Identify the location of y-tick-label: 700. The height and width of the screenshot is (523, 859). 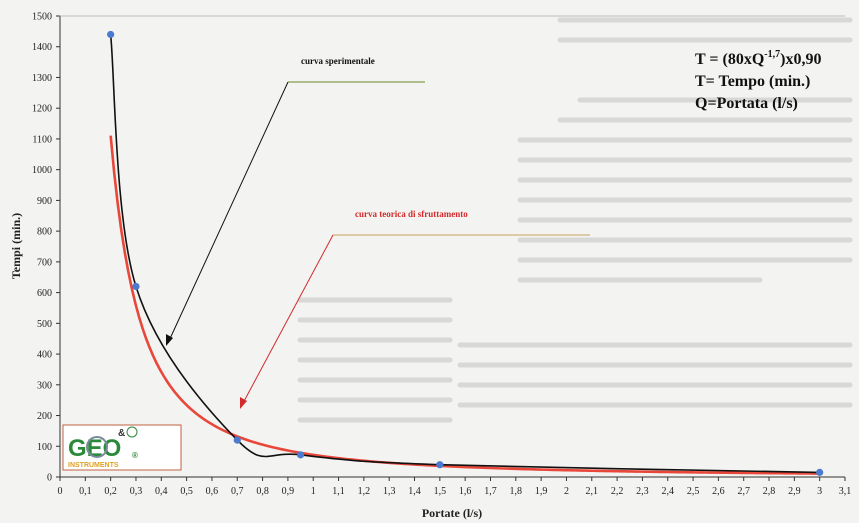
(44, 262).